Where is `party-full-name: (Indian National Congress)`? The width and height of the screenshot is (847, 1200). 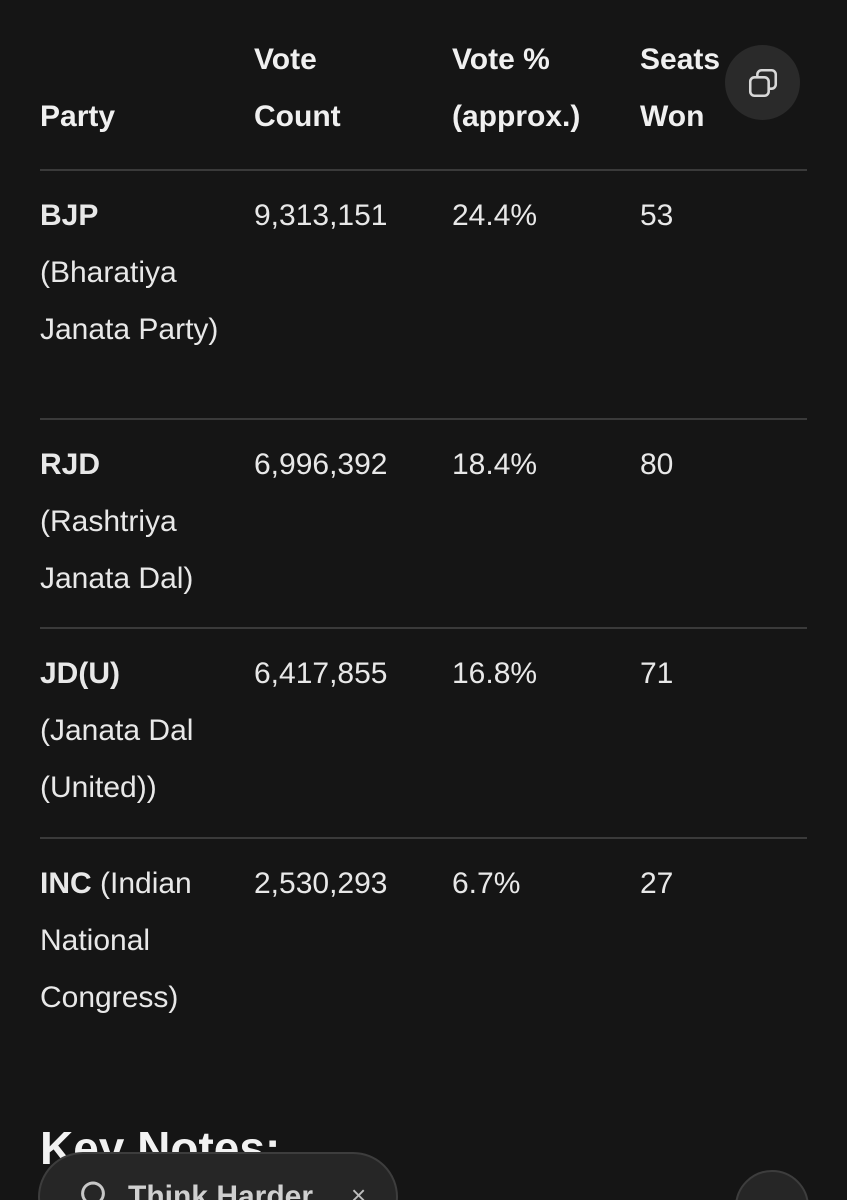
party-full-name: (Indian National Congress) is located at coordinates (116, 940).